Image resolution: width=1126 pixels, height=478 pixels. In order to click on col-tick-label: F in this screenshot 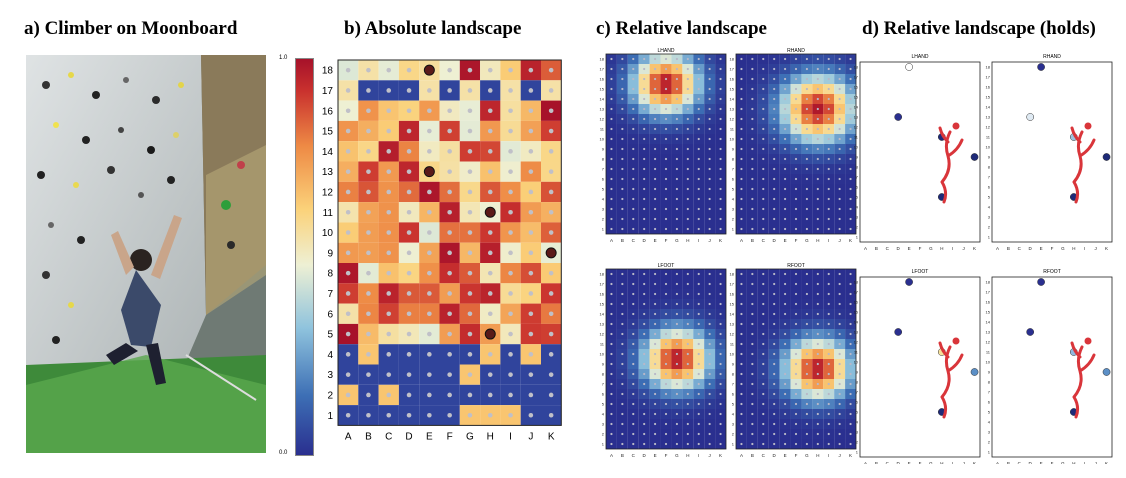, I will do `click(920, 462)`.